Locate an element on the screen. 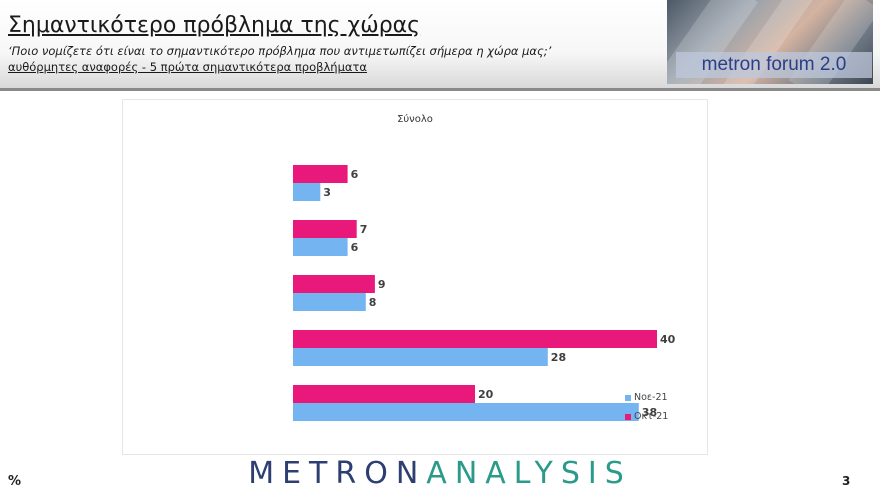 The image size is (880, 491). forum-banner-label: metron forum 2.0 is located at coordinates (774, 65).